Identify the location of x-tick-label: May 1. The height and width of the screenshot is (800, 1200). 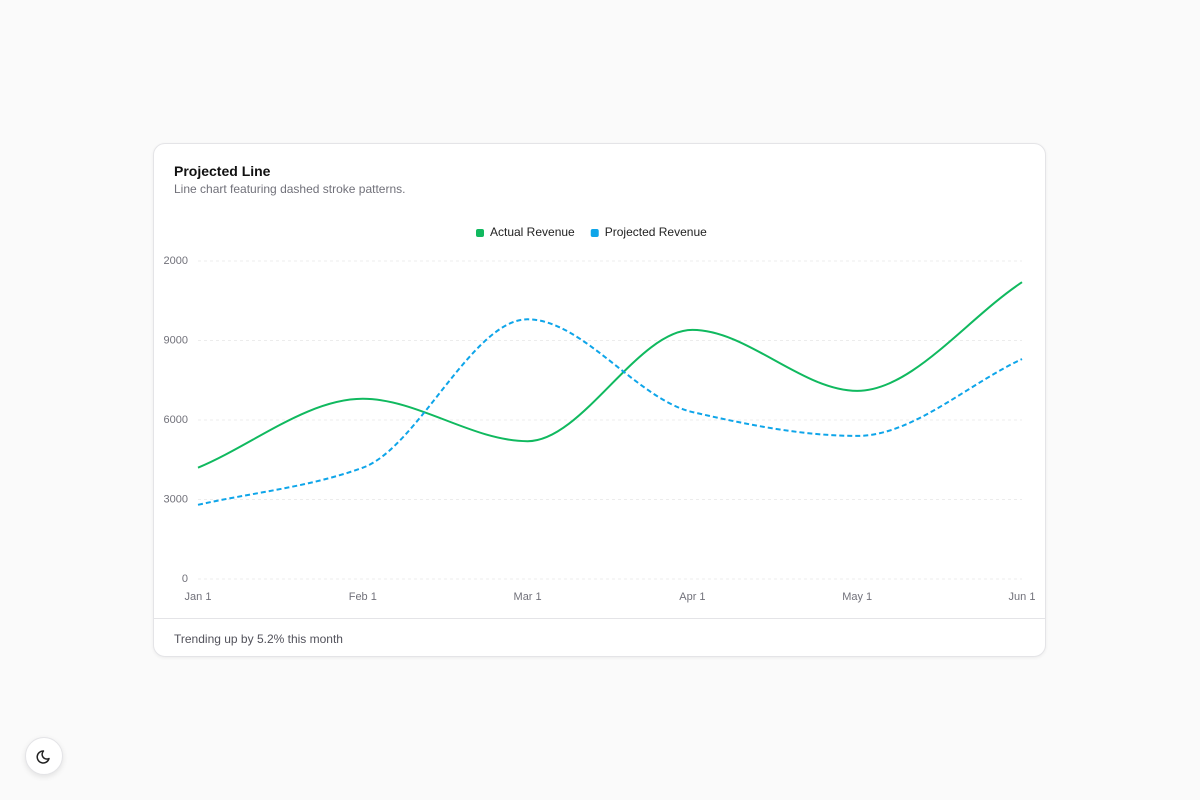
(857, 597).